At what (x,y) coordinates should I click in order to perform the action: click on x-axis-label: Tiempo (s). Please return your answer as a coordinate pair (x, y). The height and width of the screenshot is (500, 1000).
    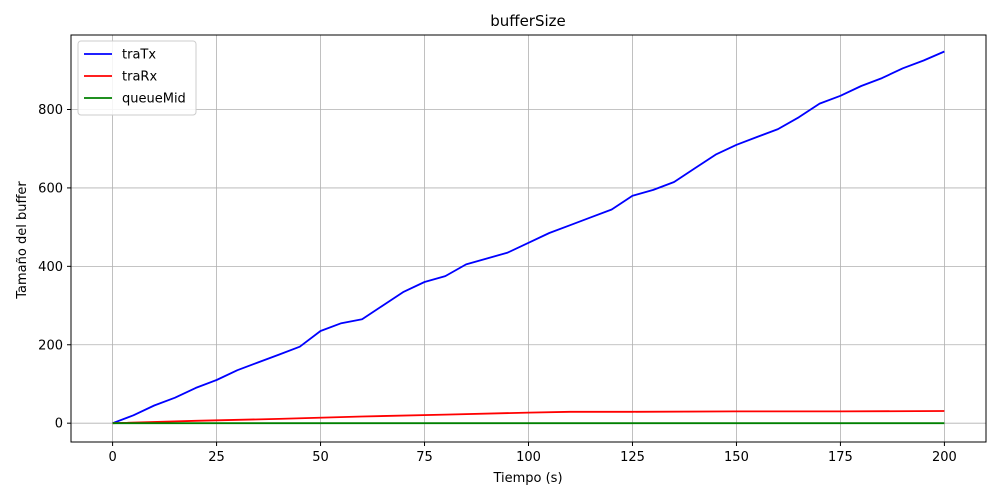
    Looking at the image, I should click on (527, 478).